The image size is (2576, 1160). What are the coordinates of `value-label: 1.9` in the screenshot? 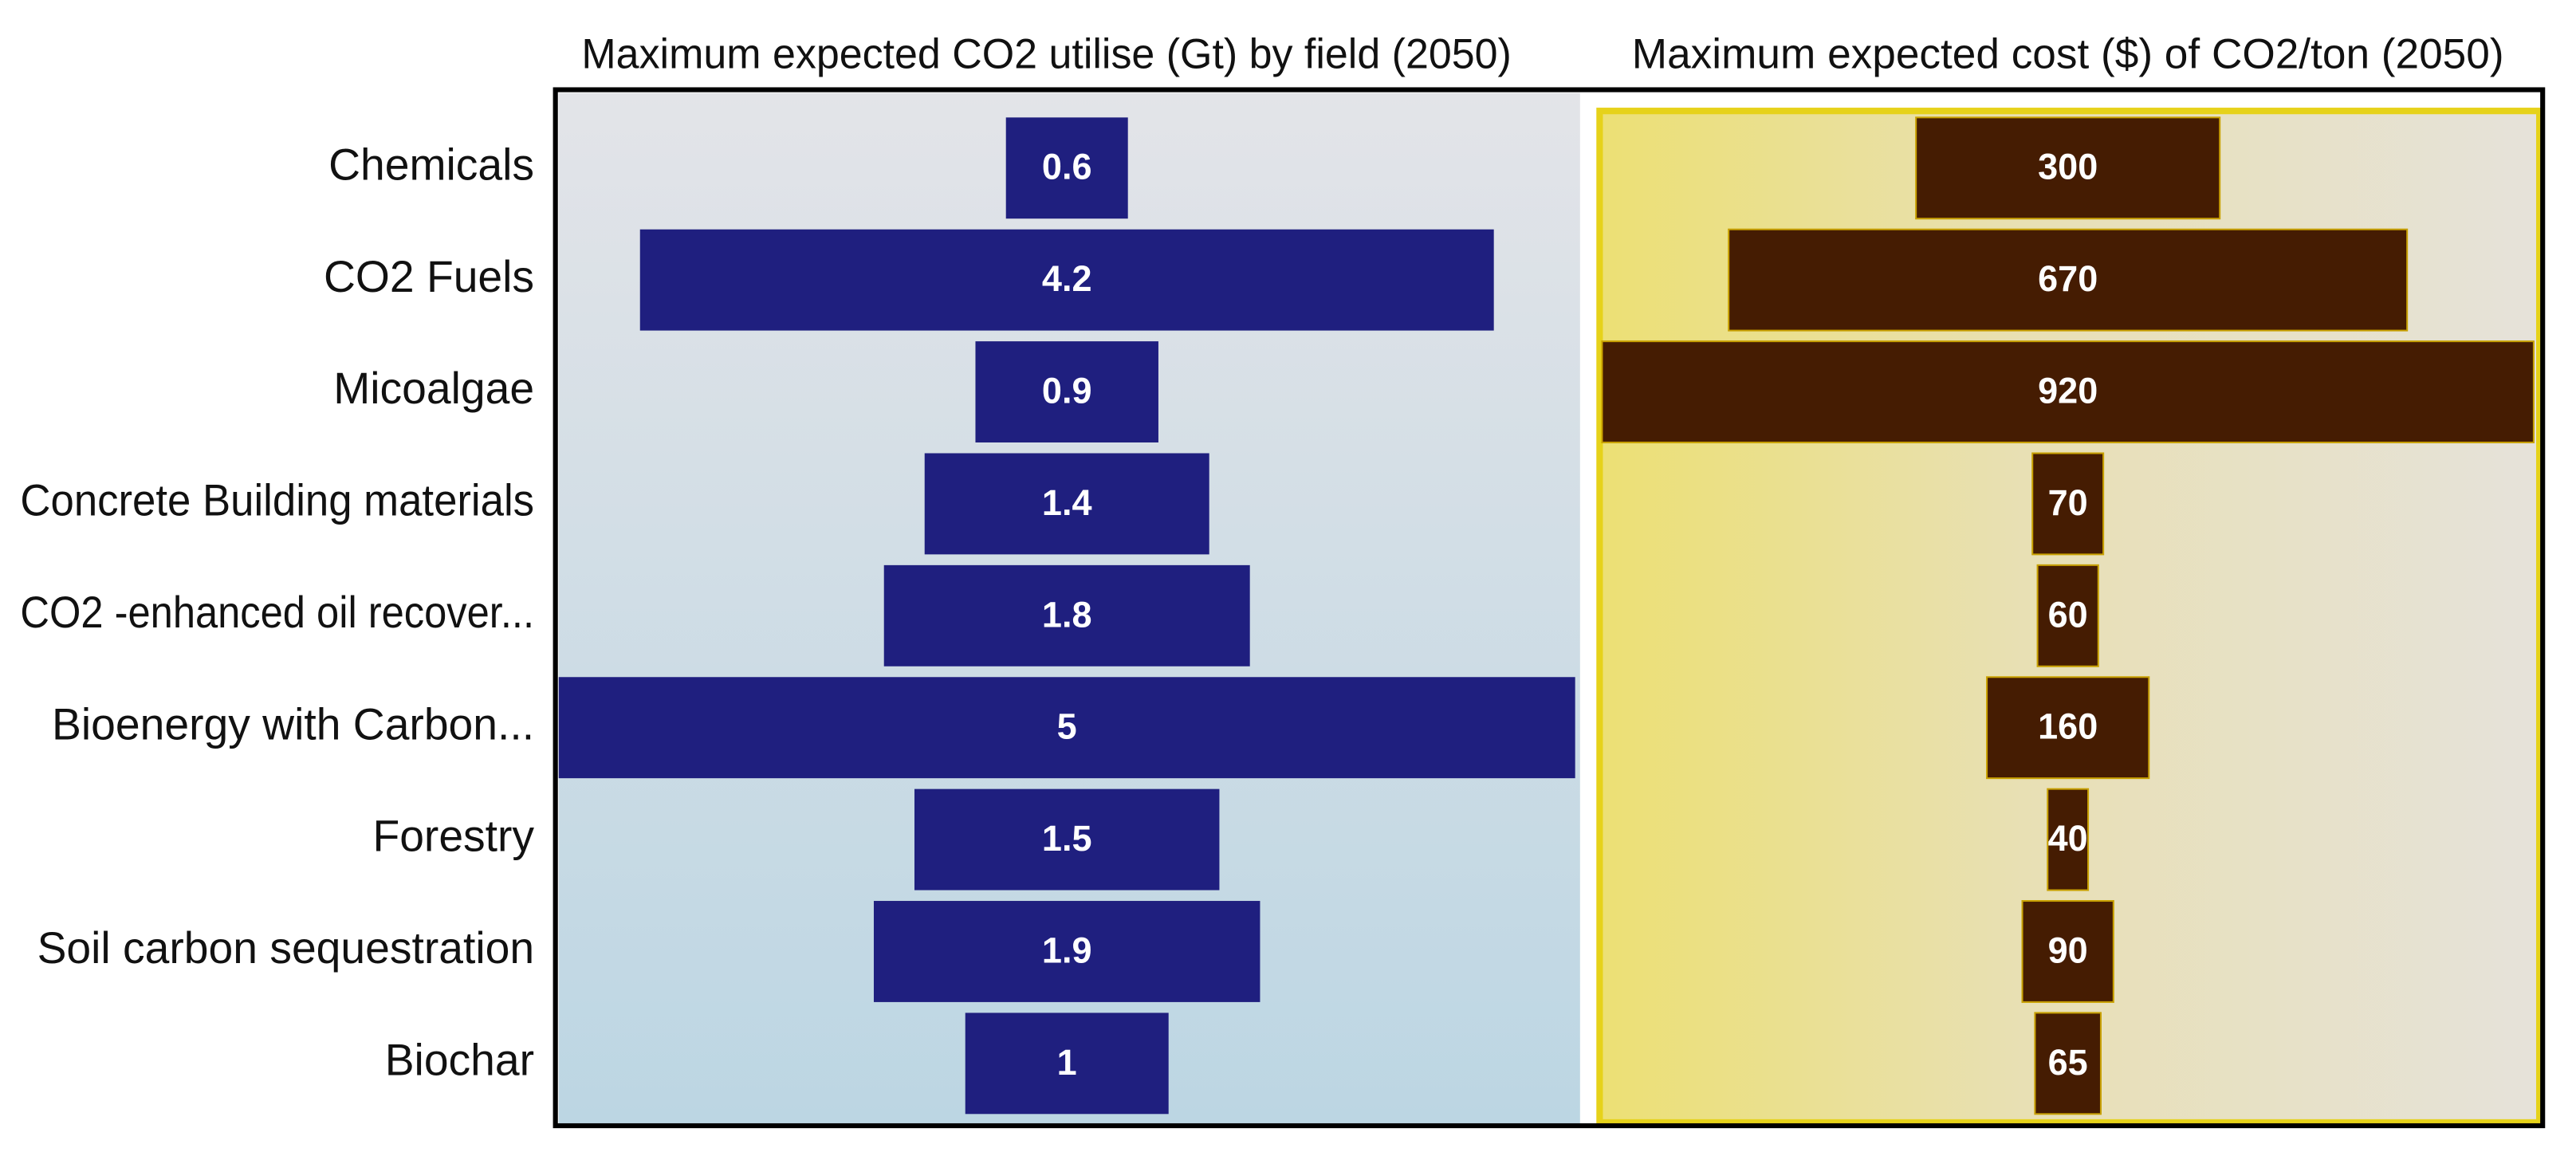 It's located at (1067, 950).